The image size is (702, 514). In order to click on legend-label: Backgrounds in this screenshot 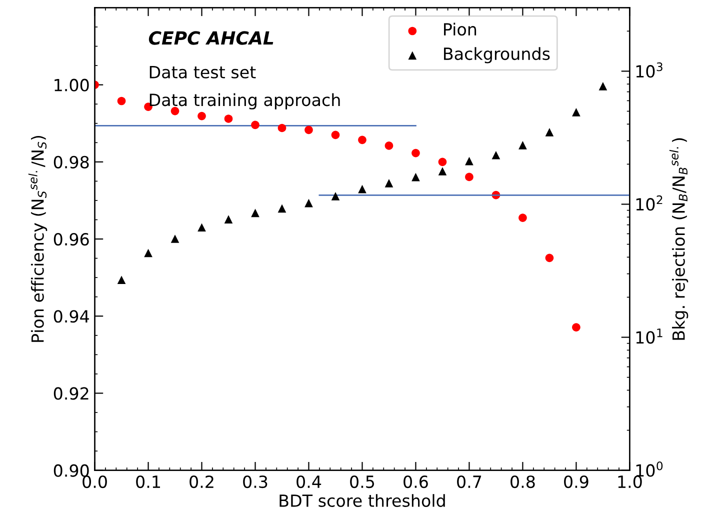, I will do `click(497, 55)`.